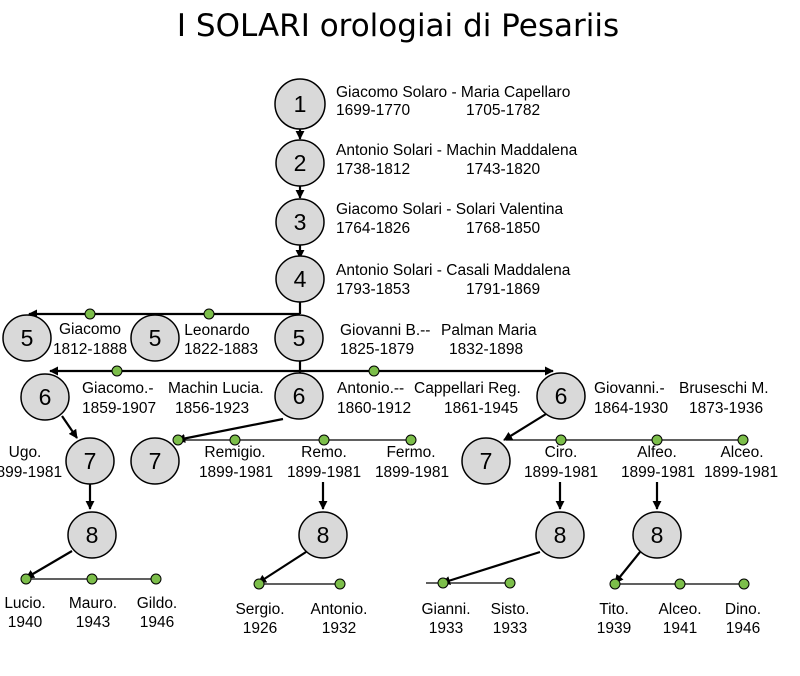 The image size is (800, 676). I want to click on node-gen-2-circle, so click(300, 163).